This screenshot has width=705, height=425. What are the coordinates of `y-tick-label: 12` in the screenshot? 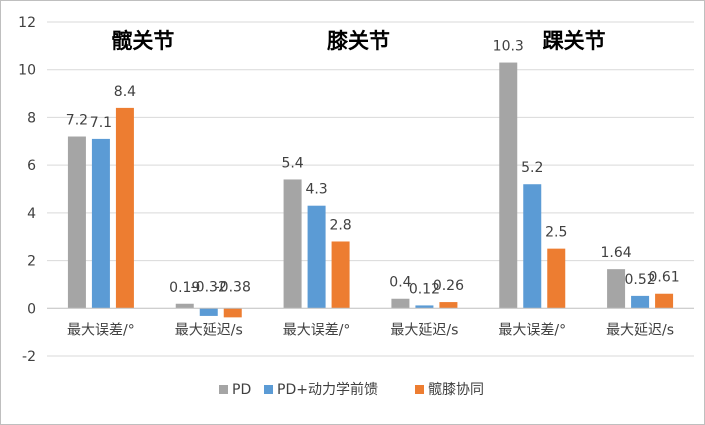 It's located at (27, 23).